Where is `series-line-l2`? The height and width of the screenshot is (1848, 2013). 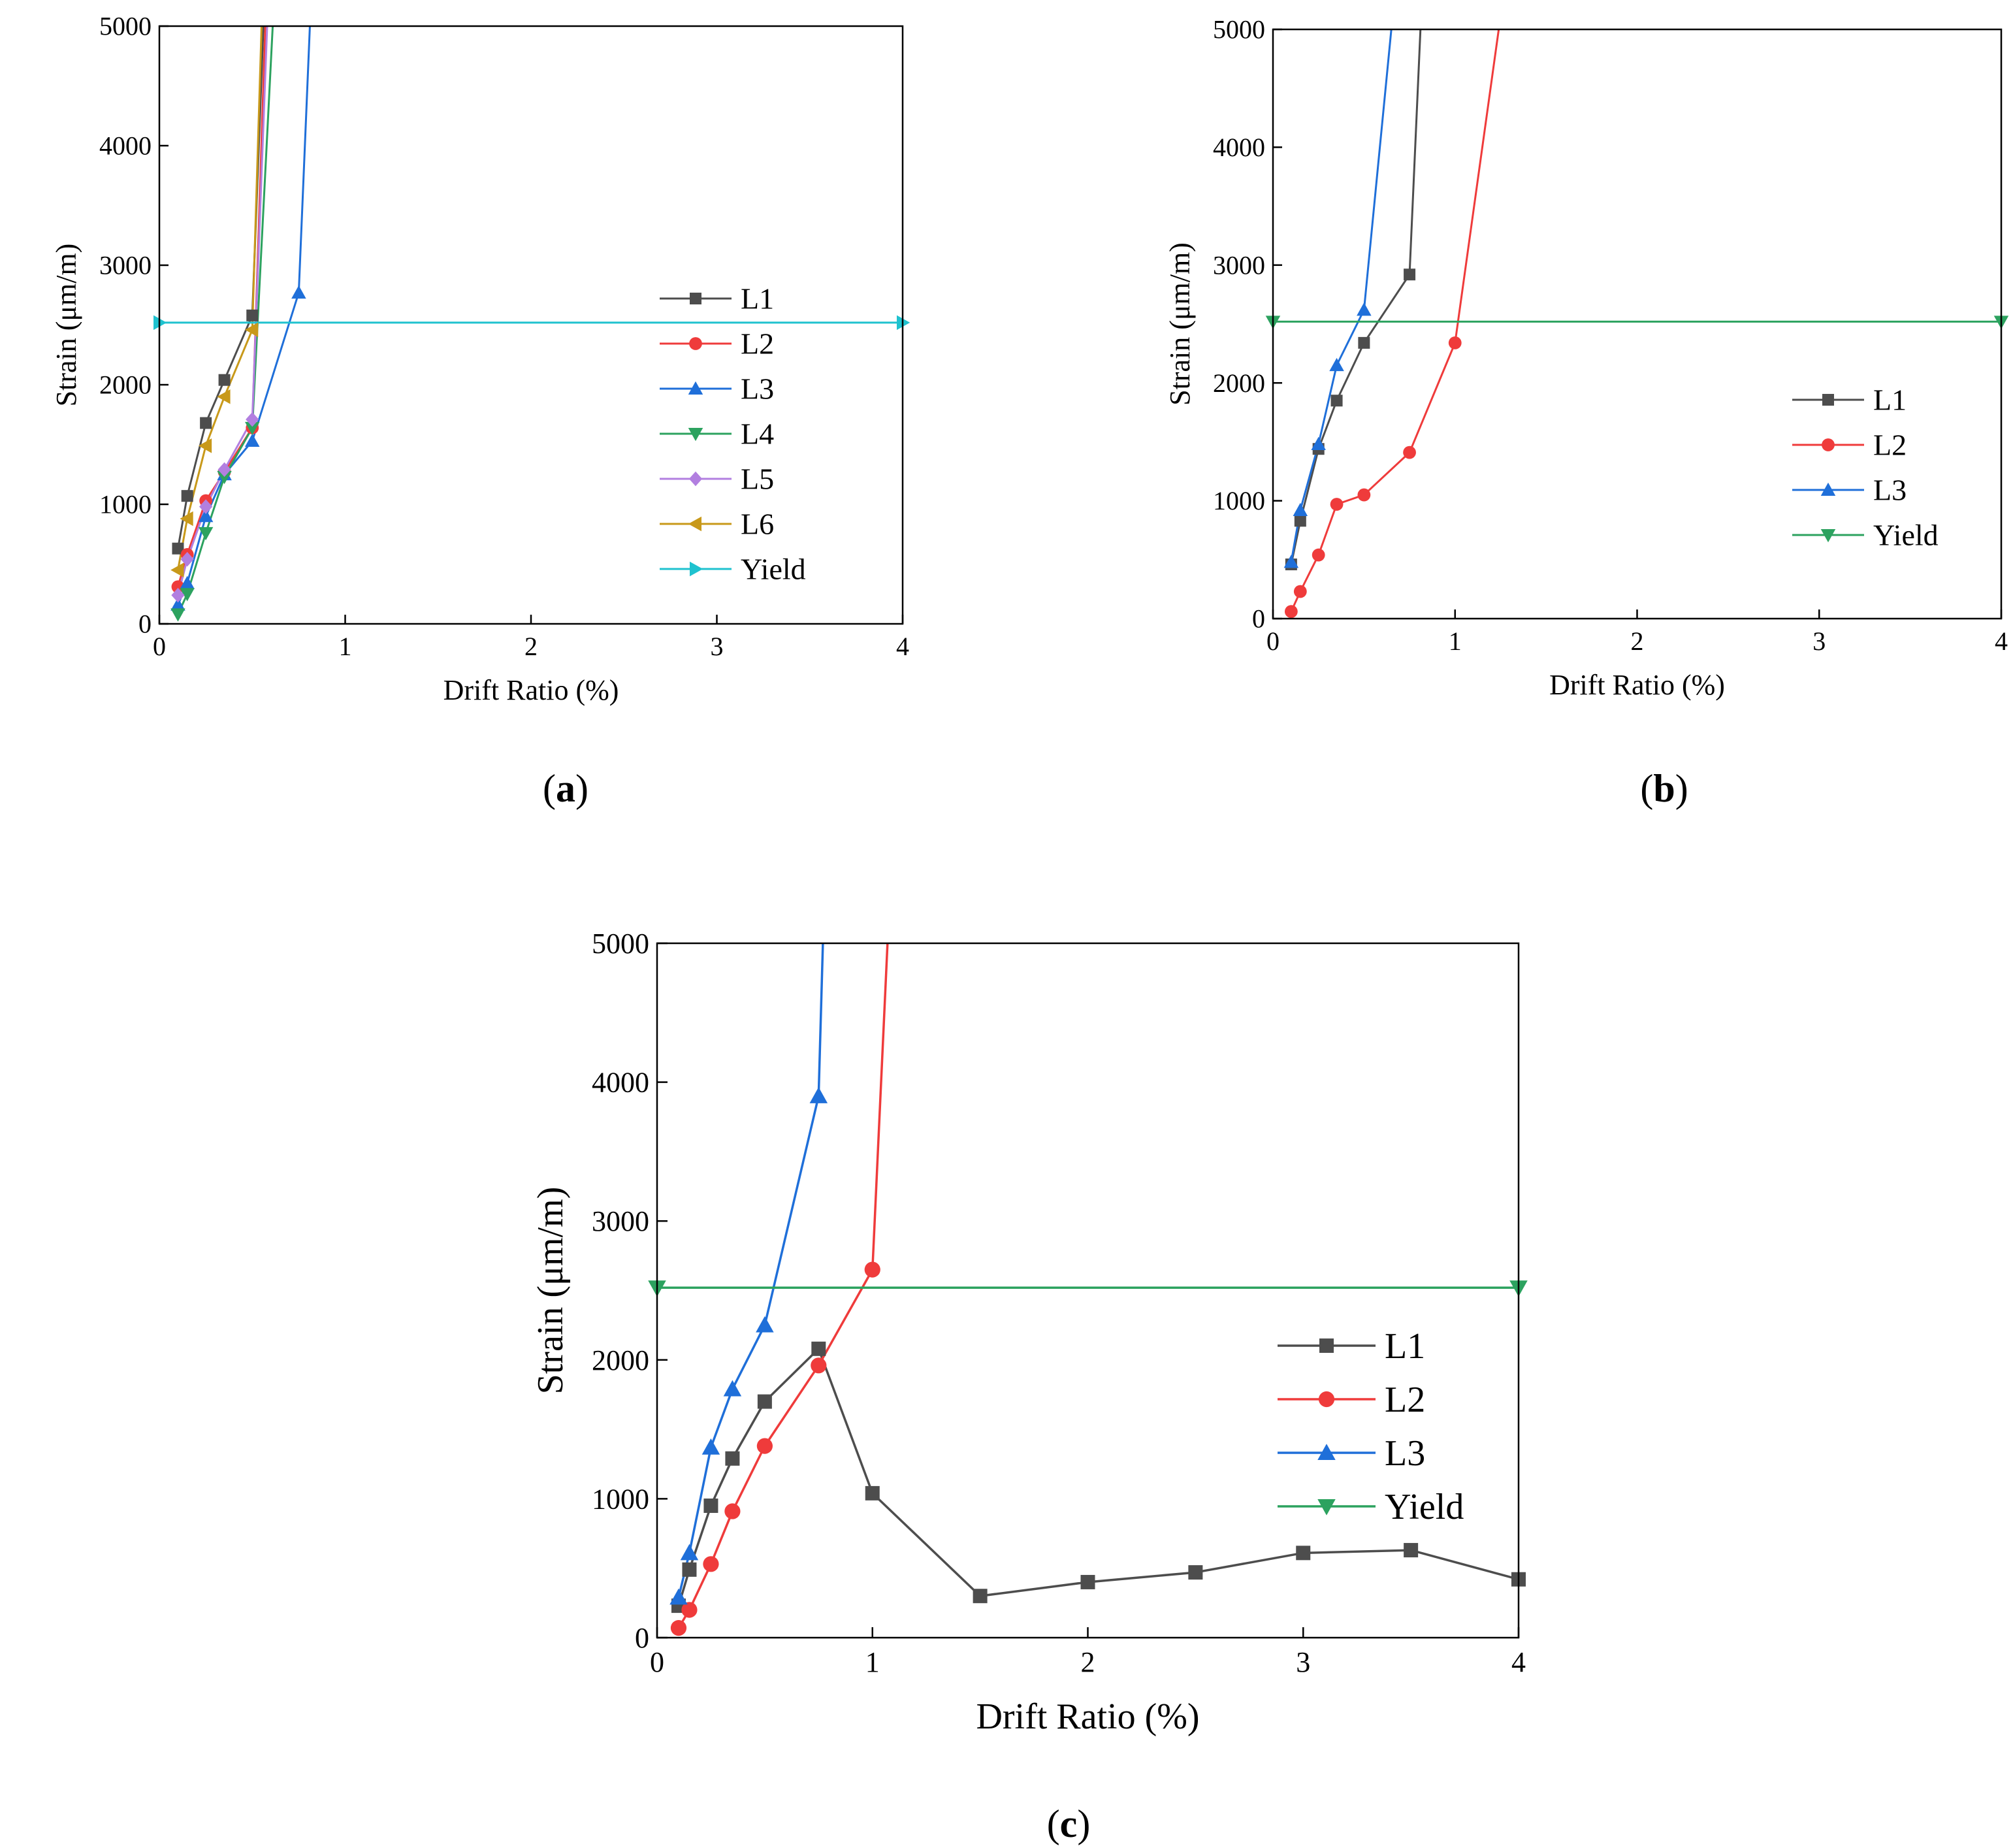 series-line-l2 is located at coordinates (1395, 320).